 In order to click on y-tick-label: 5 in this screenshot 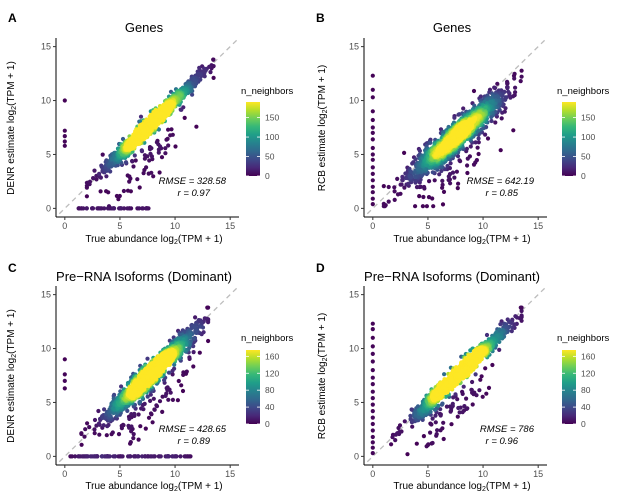, I will do `click(48, 154)`.